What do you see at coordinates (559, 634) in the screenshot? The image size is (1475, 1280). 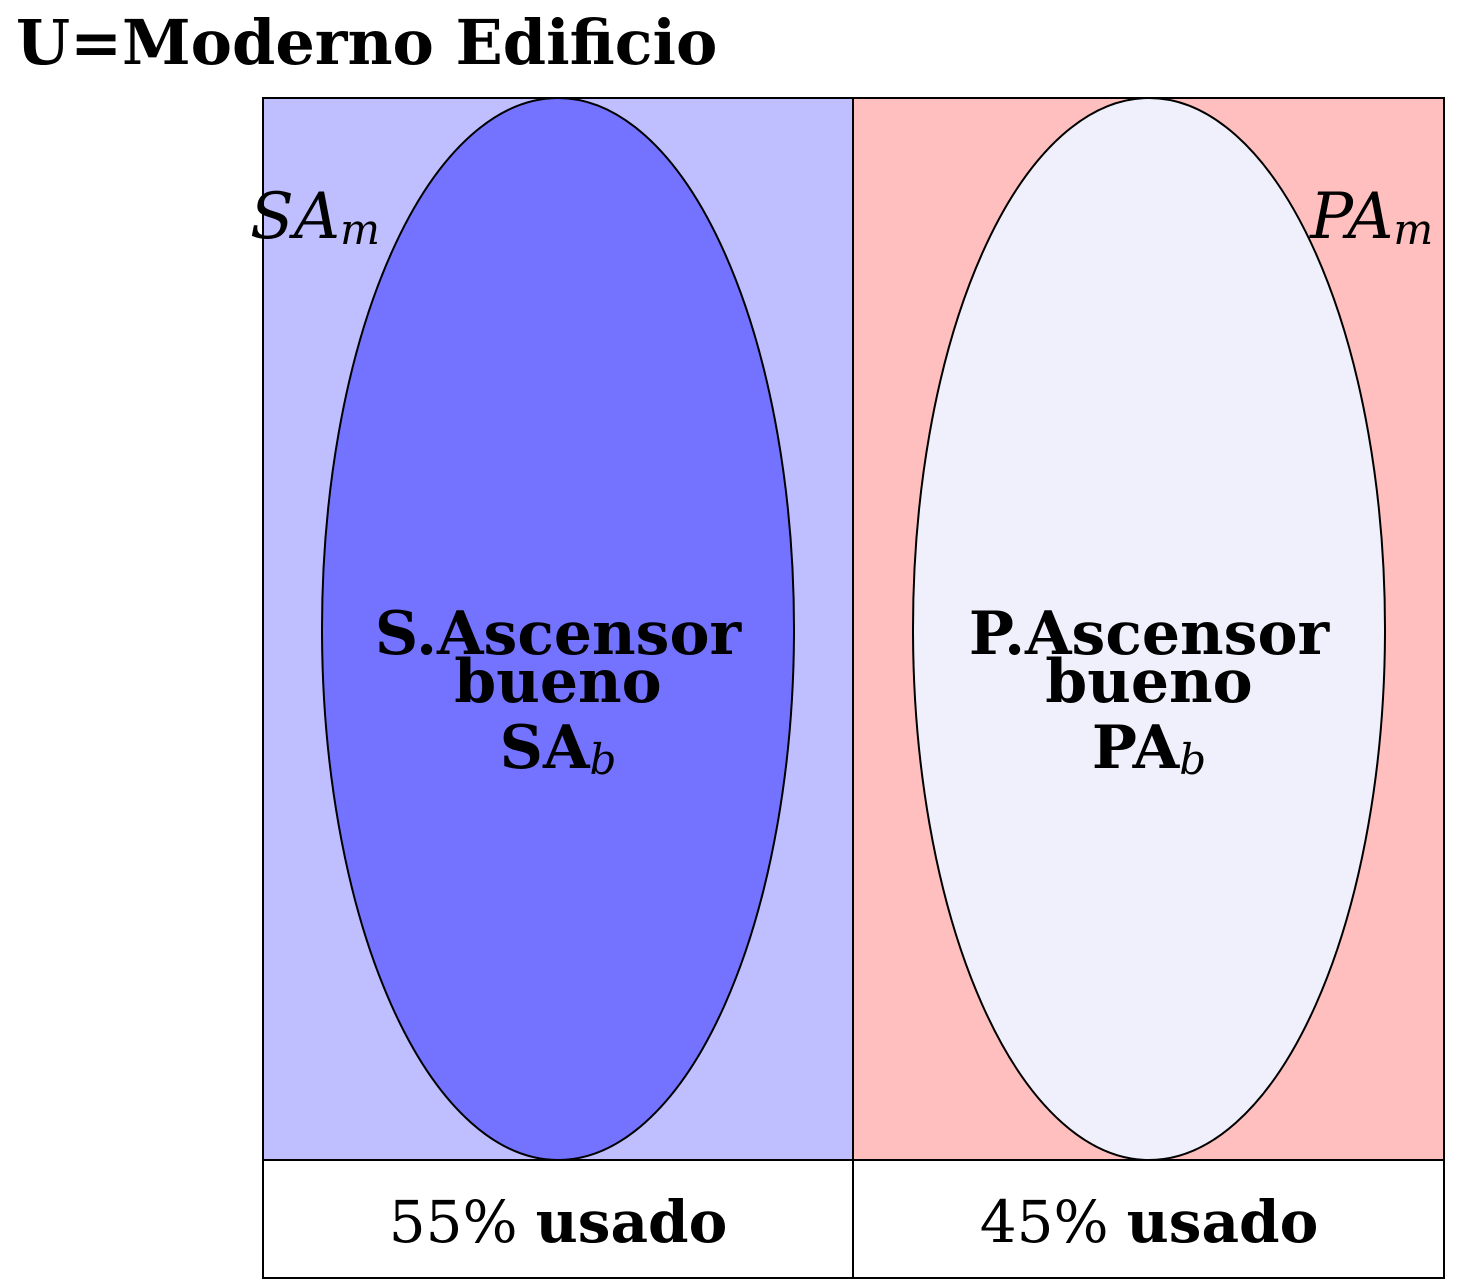 I see `left-center-line-1: S.Ascensor` at bounding box center [559, 634].